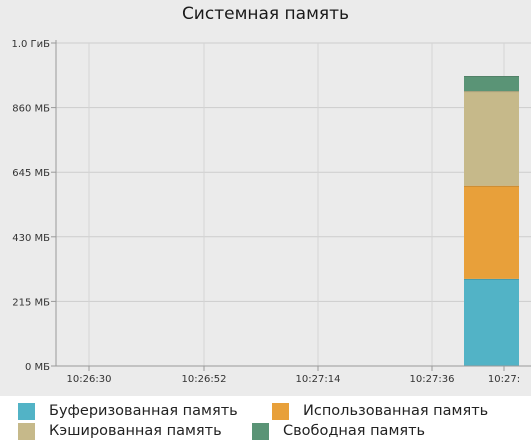  What do you see at coordinates (89, 379) in the screenshot?
I see `x-tick-label: 10:26:30` at bounding box center [89, 379].